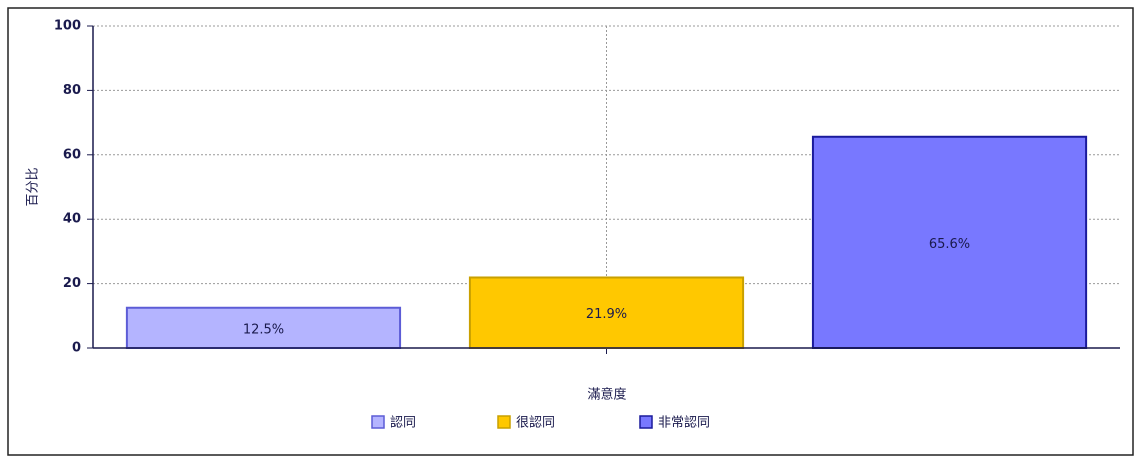 The height and width of the screenshot is (465, 1141). I want to click on data-label: 65.6%, so click(949, 244).